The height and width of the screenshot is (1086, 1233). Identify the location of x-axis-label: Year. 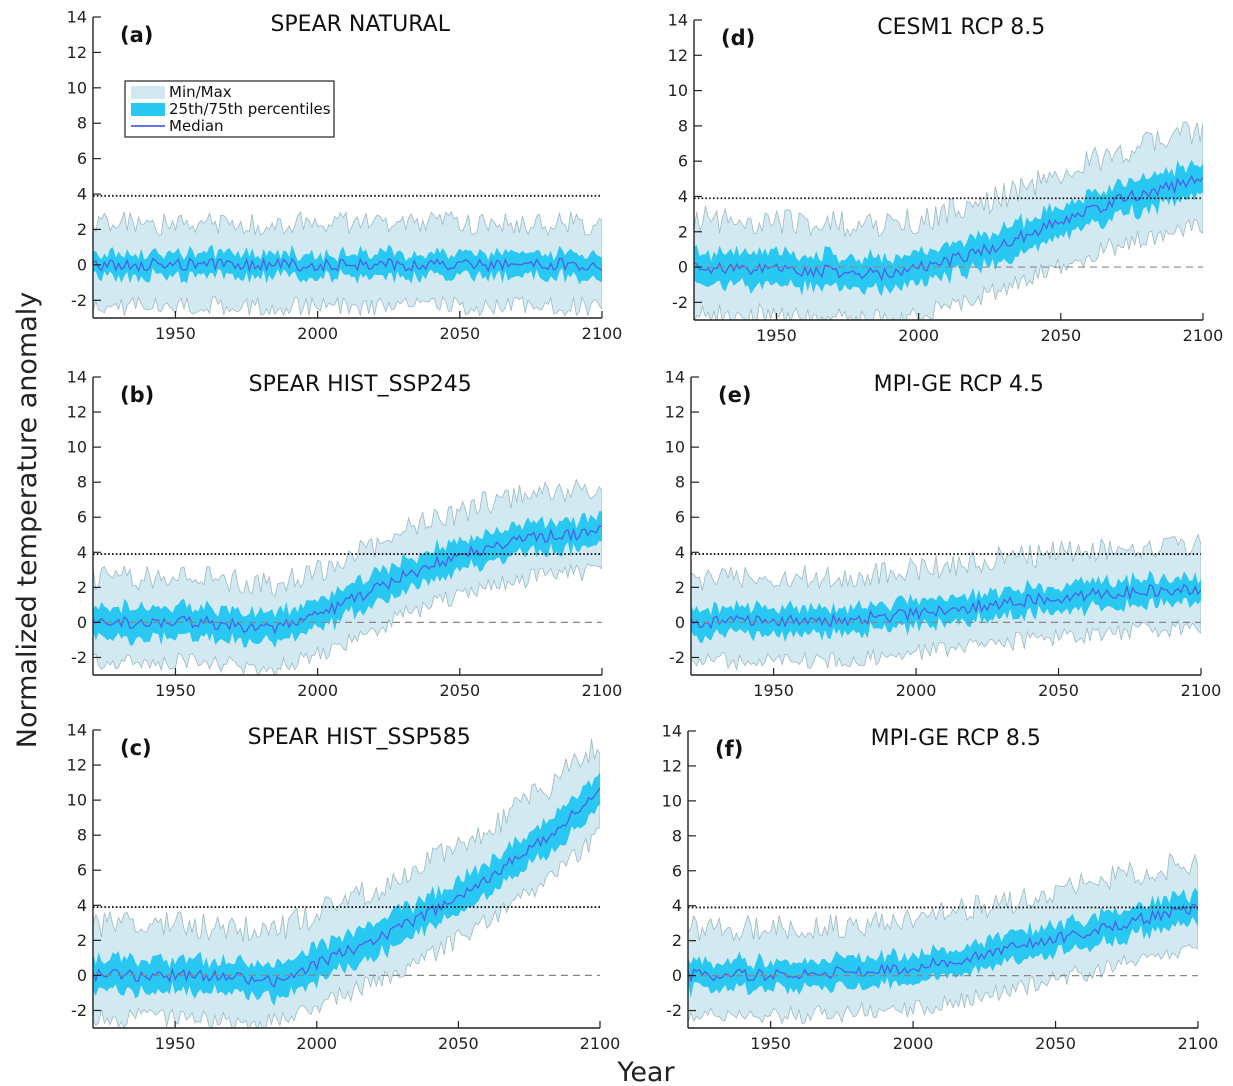
(645, 1071).